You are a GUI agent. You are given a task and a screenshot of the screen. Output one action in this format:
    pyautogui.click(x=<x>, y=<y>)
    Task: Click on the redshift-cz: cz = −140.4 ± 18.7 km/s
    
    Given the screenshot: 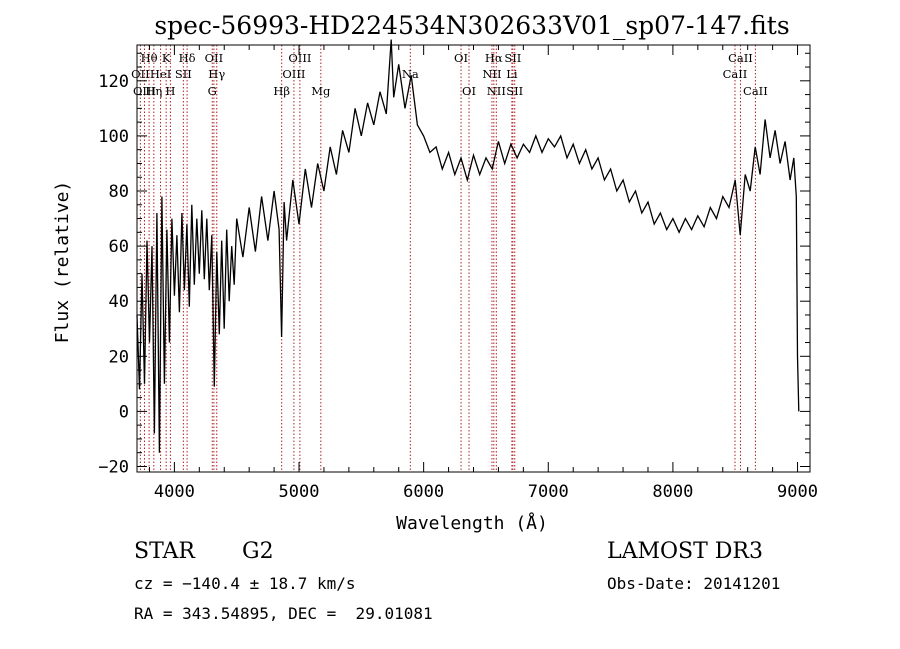 What is the action you would take?
    pyautogui.click(x=245, y=583)
    